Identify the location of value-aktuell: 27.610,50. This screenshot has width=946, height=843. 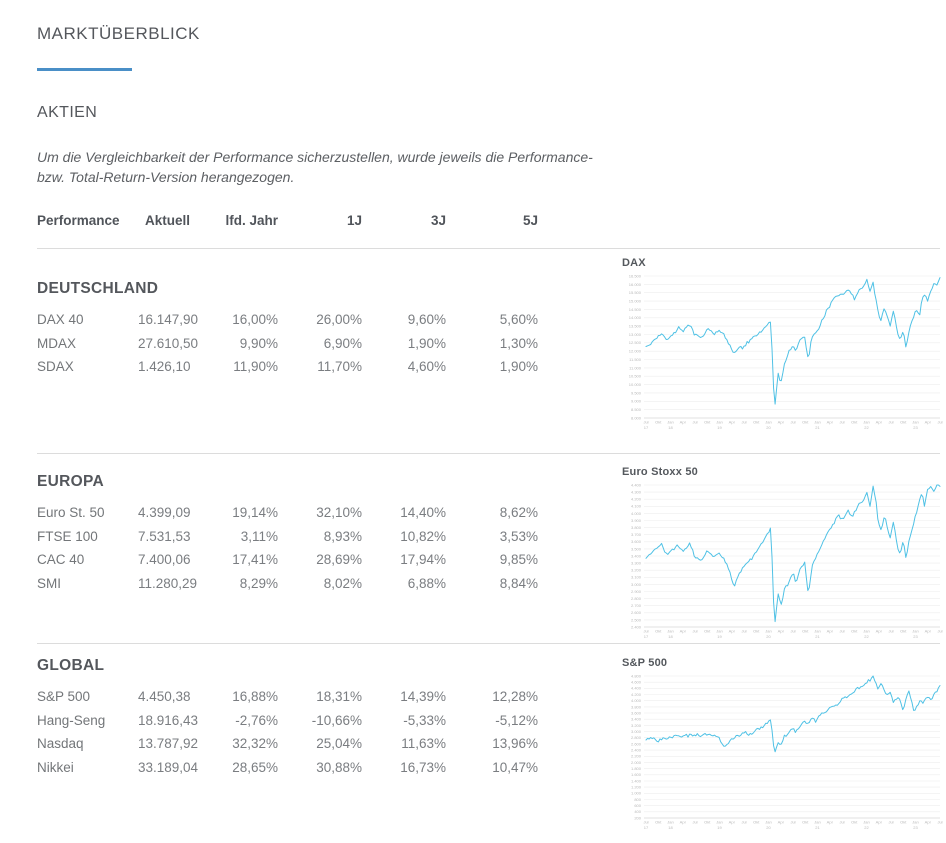
(168, 343).